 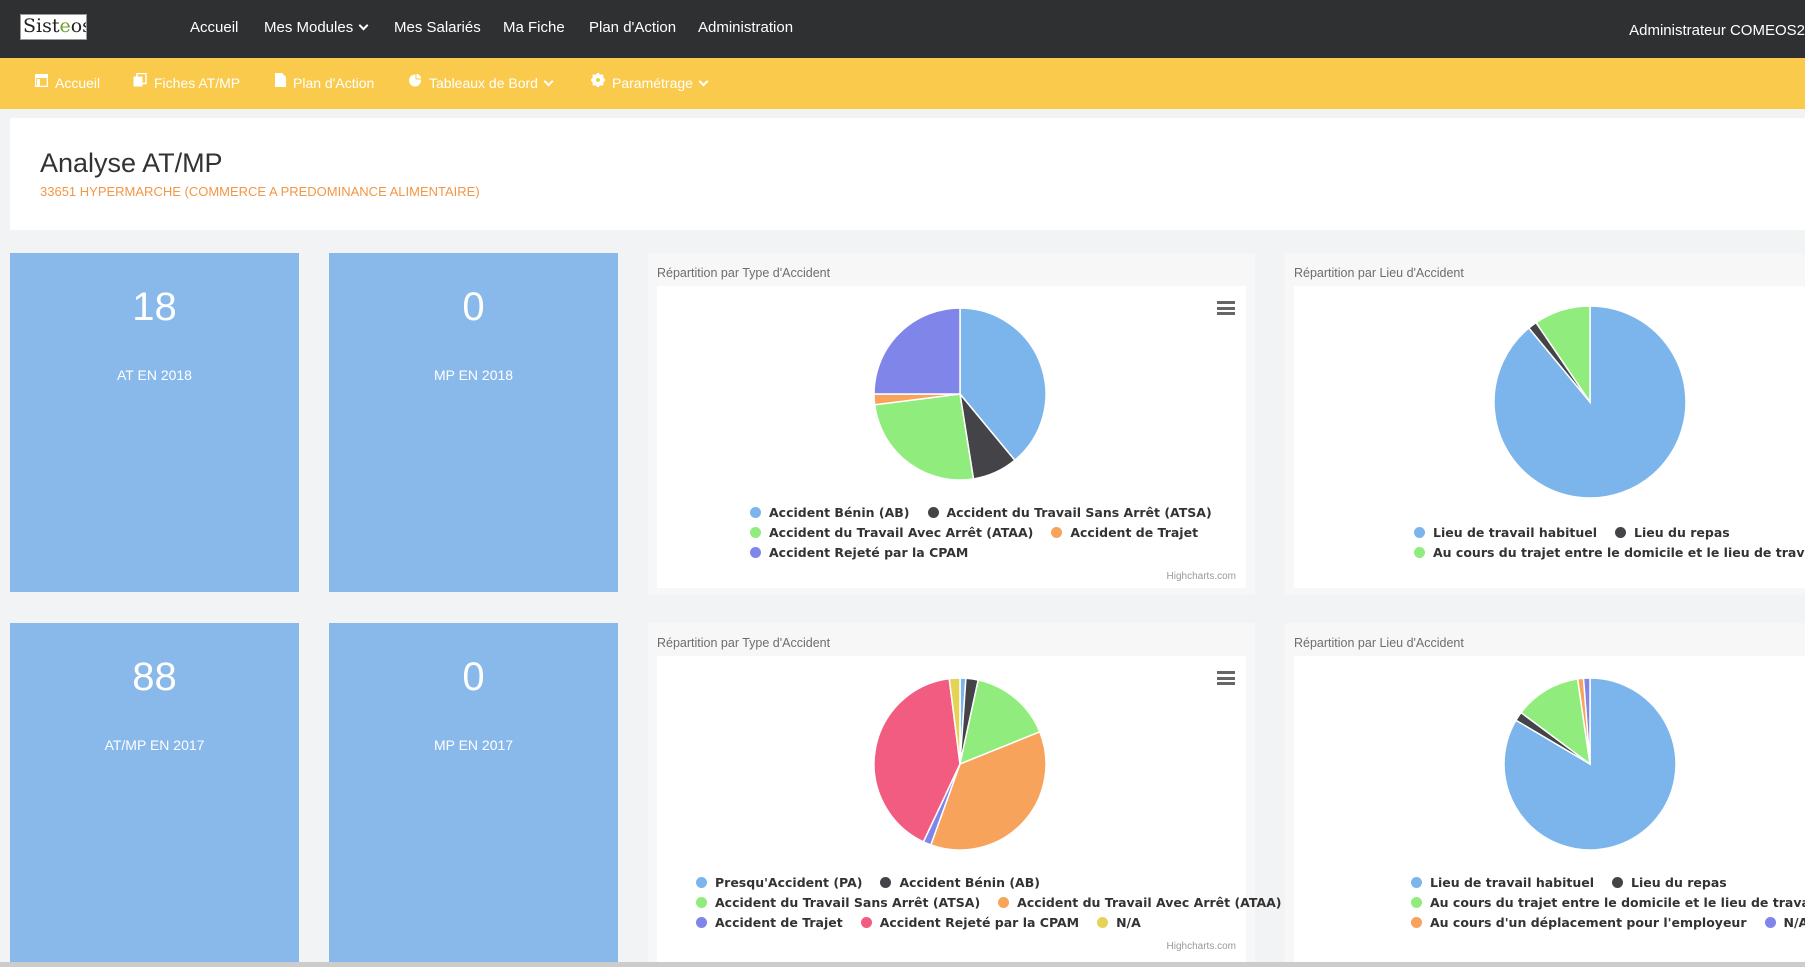 I want to click on legend-label: Presqu'Accident (PA), so click(x=789, y=882).